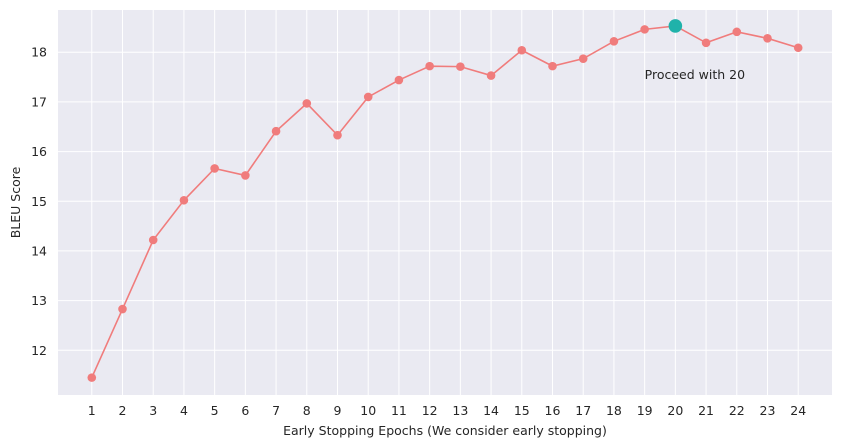 The height and width of the screenshot is (448, 842). I want to click on x-tick-label: 22, so click(737, 410).